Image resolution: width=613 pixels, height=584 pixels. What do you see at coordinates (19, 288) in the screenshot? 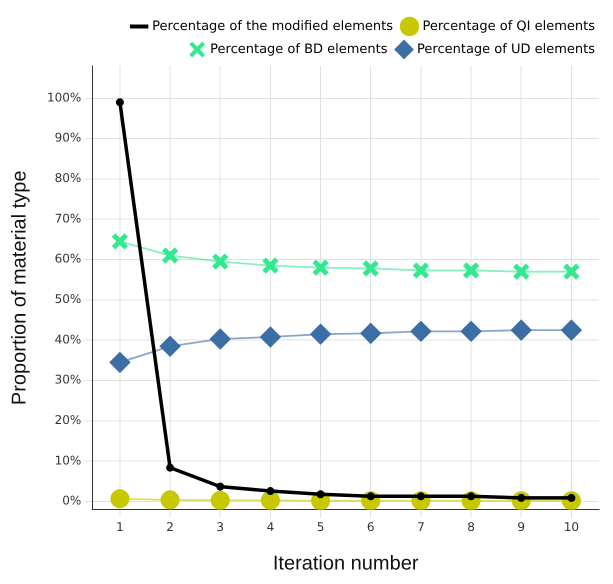
I see `y-axis-title: Proportion of material type` at bounding box center [19, 288].